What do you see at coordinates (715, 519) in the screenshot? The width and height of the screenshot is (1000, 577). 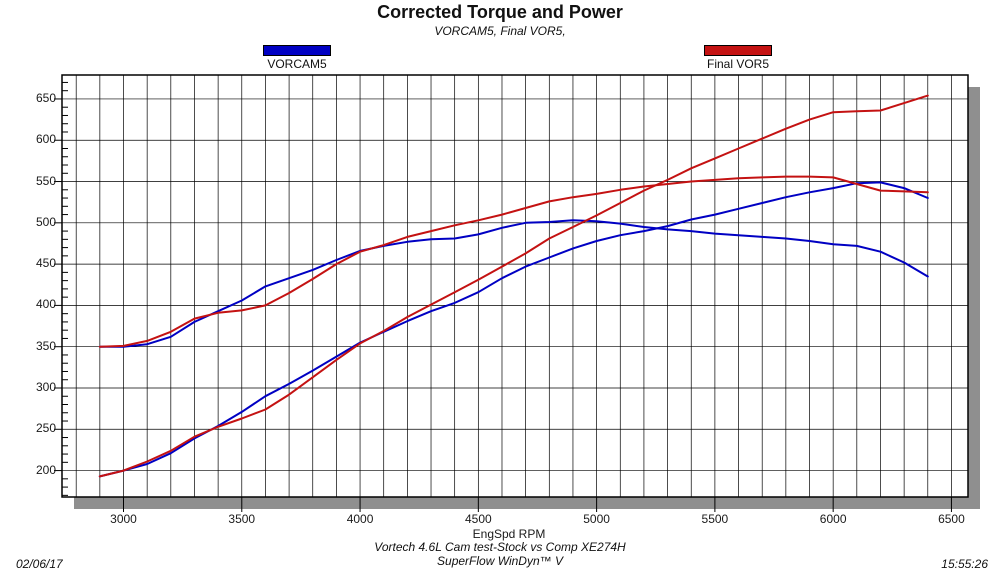 I see `x-tick-label-5500: 5500` at bounding box center [715, 519].